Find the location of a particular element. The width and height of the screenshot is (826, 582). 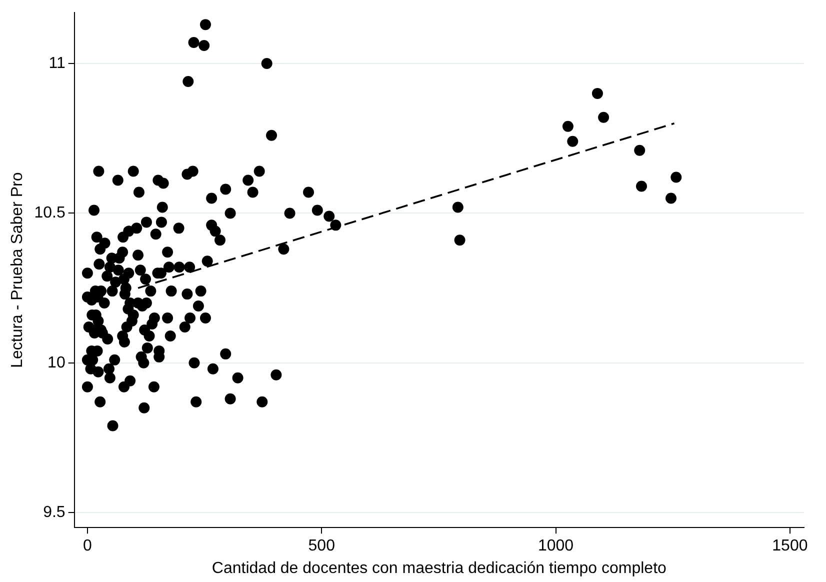

x-tick-label: 500 is located at coordinates (322, 546).